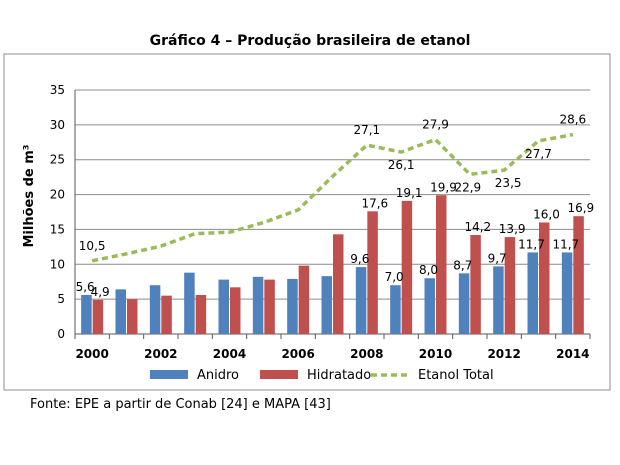 Image resolution: width=620 pixels, height=465 pixels. What do you see at coordinates (57, 229) in the screenshot?
I see `y-tick-label: 15` at bounding box center [57, 229].